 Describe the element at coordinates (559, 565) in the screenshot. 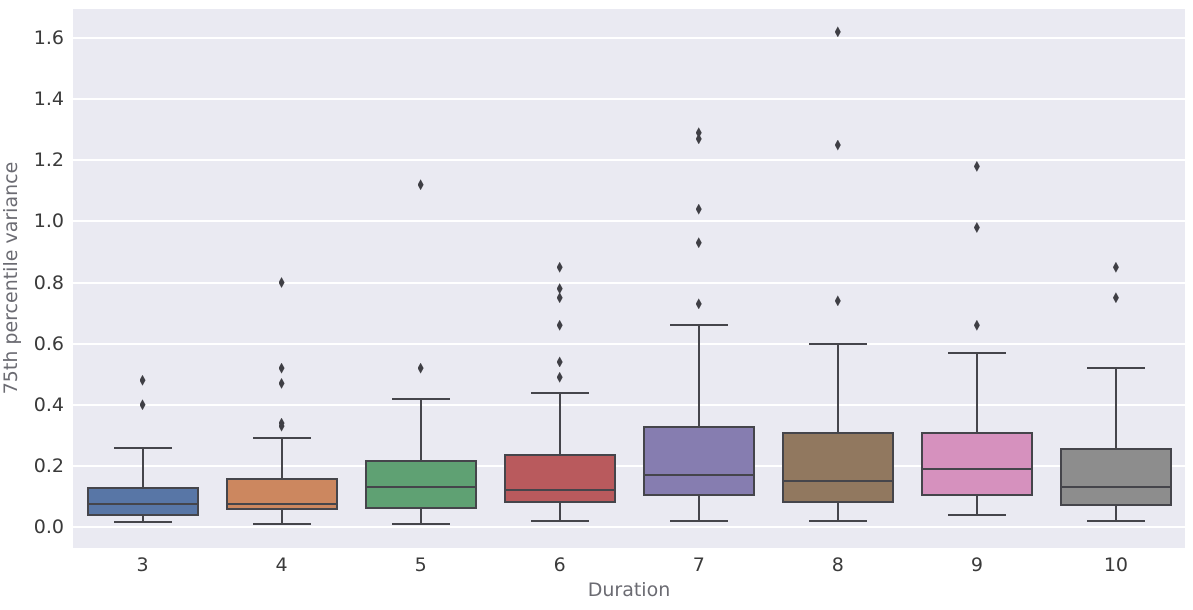

I see `x-tick-label: 6` at that location.